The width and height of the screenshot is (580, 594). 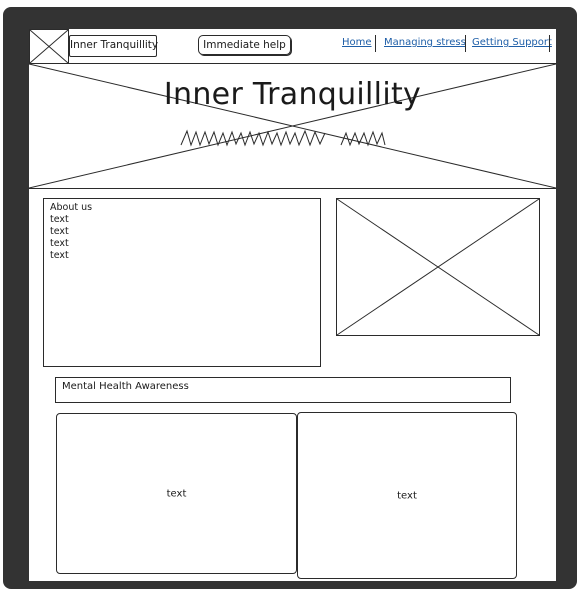 What do you see at coordinates (438, 267) in the screenshot?
I see `side-image-placeholder` at bounding box center [438, 267].